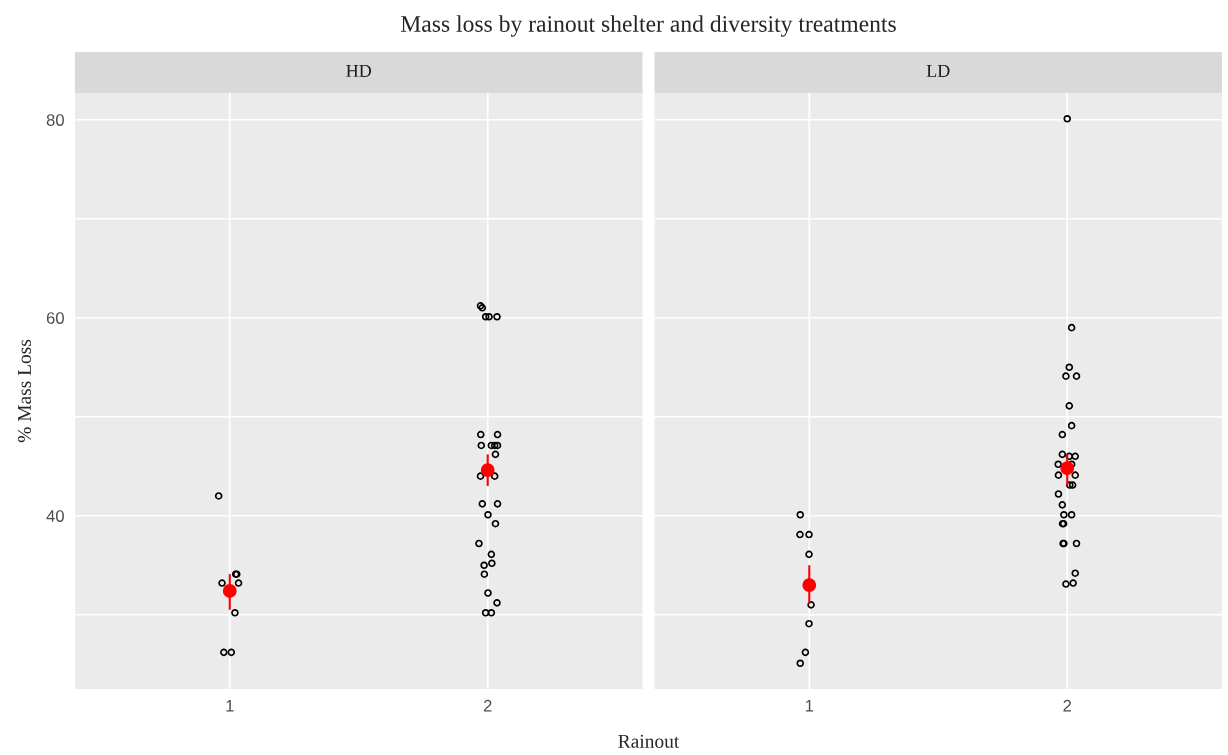  What do you see at coordinates (24, 391) in the screenshot?
I see `y-axis-title: % Mass Loss` at bounding box center [24, 391].